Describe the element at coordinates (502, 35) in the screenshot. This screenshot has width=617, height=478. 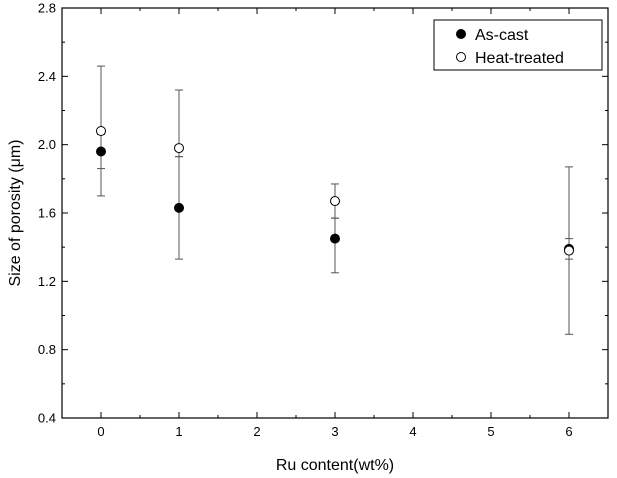
I see `legend-label-as-cast: As-cast` at that location.